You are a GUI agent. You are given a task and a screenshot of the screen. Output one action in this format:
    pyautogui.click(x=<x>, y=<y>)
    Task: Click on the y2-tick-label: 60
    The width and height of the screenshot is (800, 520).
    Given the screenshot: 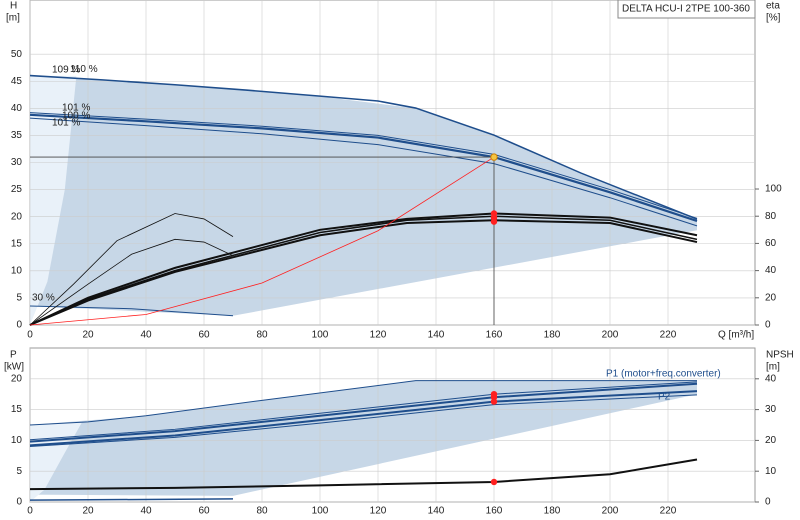 What is the action you would take?
    pyautogui.click(x=771, y=243)
    